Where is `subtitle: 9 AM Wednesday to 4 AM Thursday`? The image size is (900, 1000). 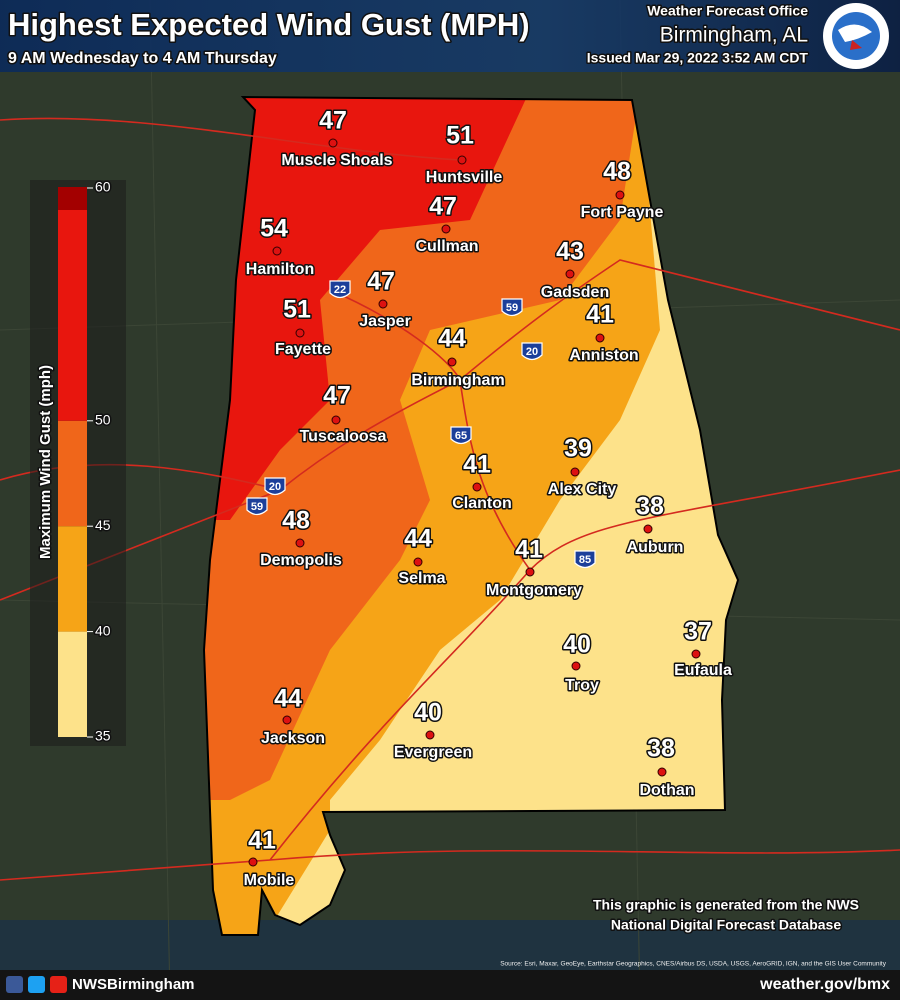 subtitle: 9 AM Wednesday to 4 AM Thursday is located at coordinates (142, 58).